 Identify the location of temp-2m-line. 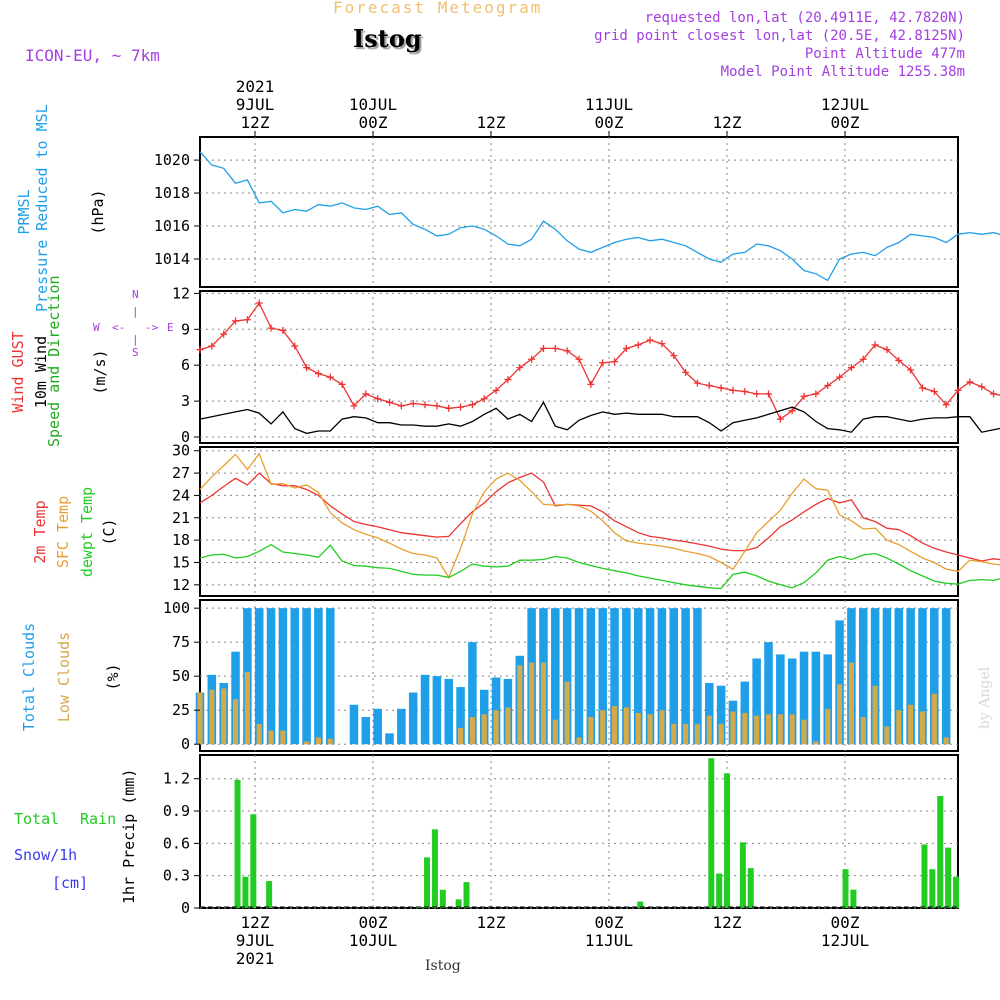
(599, 517).